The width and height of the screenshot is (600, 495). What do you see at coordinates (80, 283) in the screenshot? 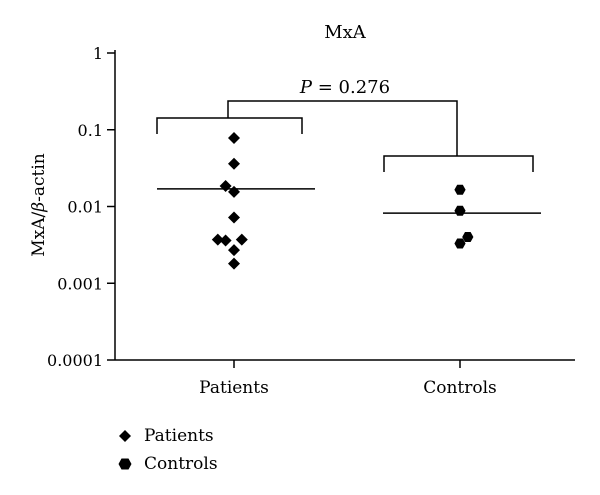
I see `y-tick-label: 0.001` at bounding box center [80, 283].